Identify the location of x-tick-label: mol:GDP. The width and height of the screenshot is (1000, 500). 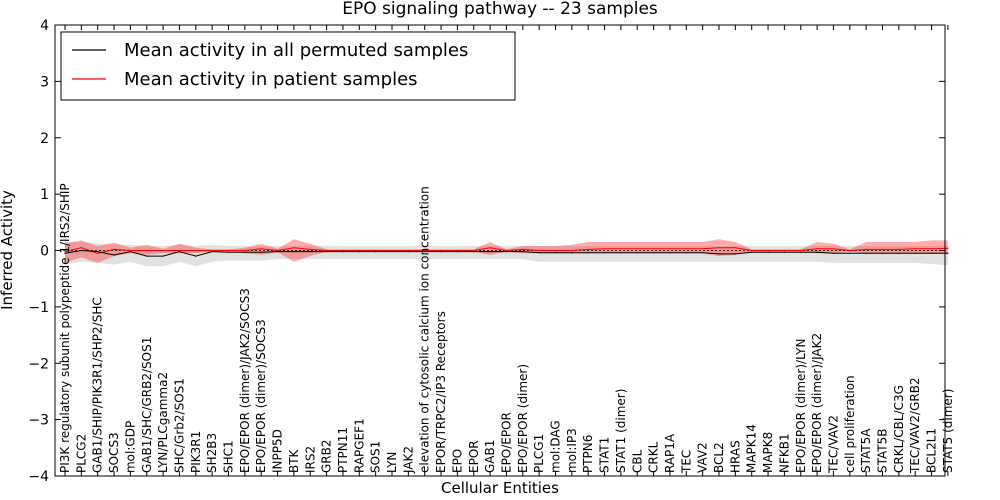
(130, 447).